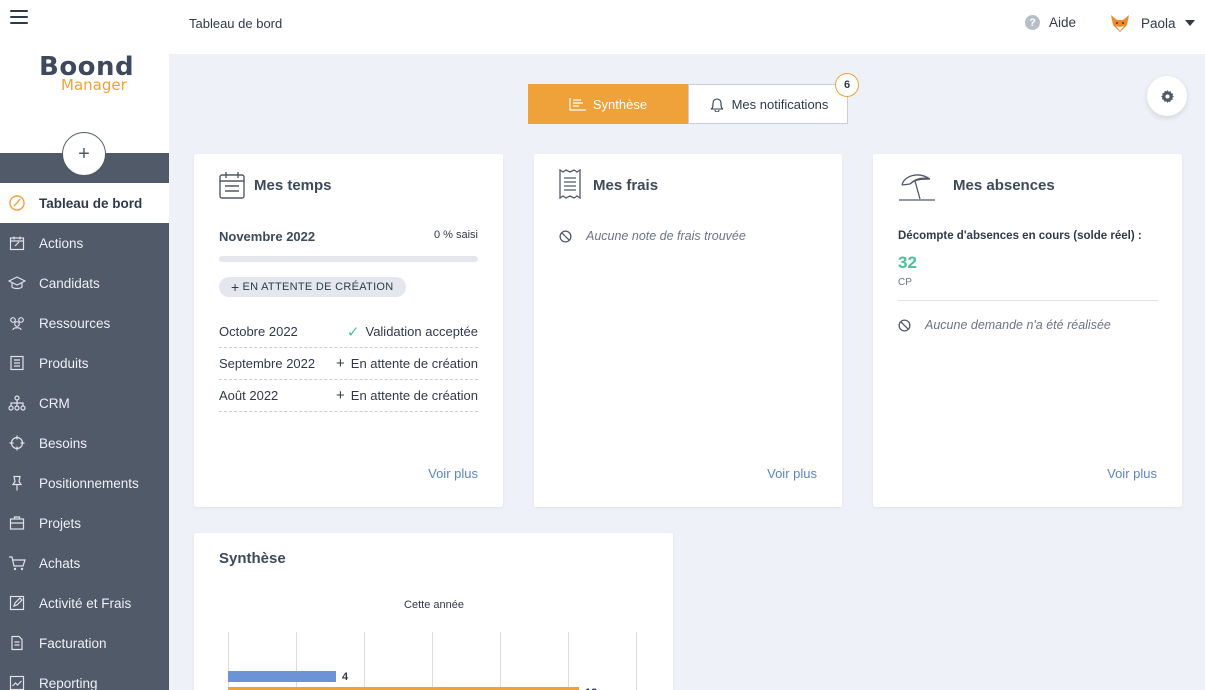  What do you see at coordinates (84, 154) in the screenshot?
I see `add-button: +` at bounding box center [84, 154].